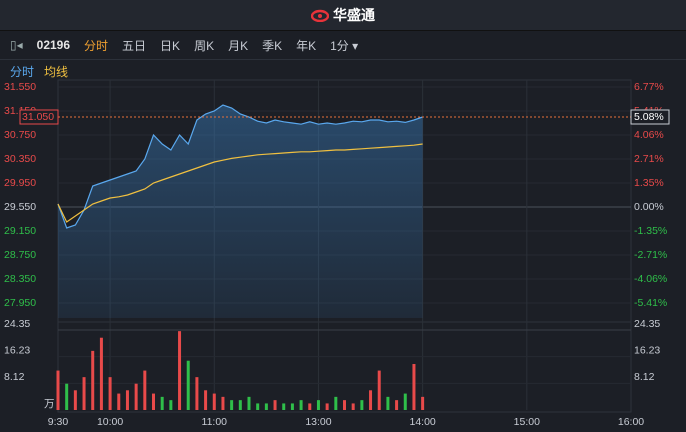 The height and width of the screenshot is (432, 686). Describe the element at coordinates (96, 45) in the screenshot. I see `period-tab: 分时` at that location.